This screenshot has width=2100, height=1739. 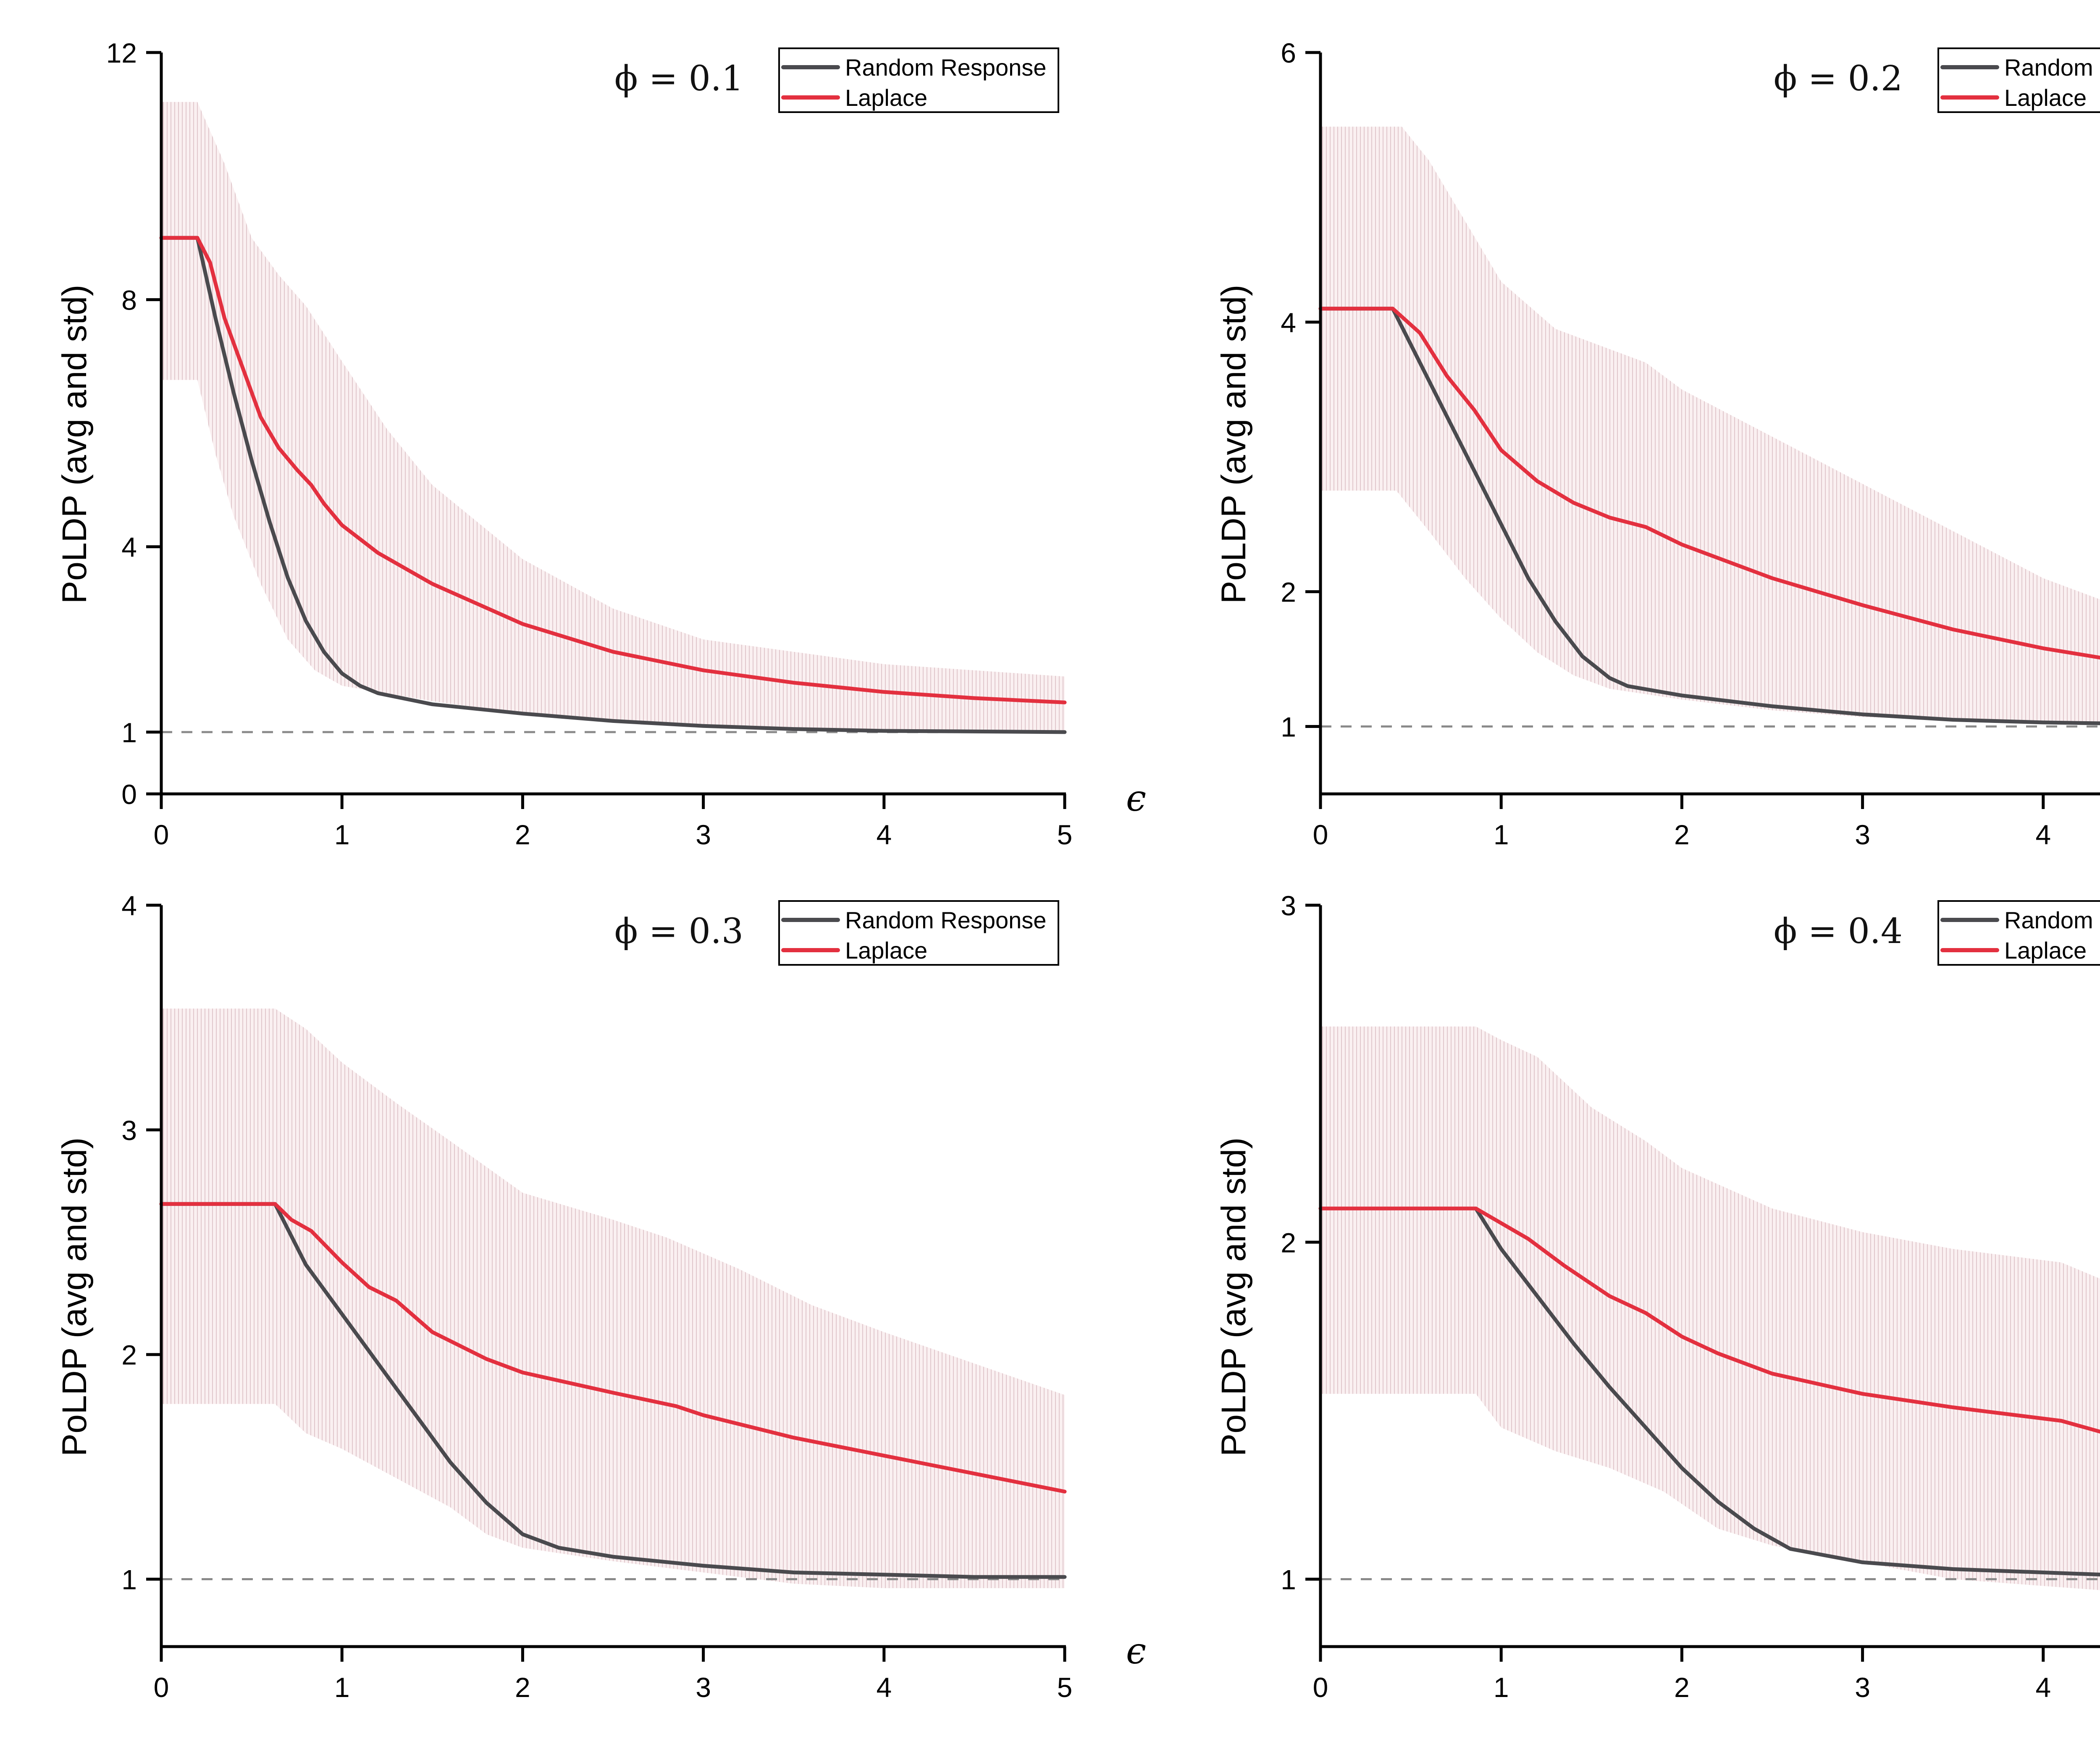 What do you see at coordinates (121, 52) in the screenshot?
I see `y-tick-label: 12` at bounding box center [121, 52].